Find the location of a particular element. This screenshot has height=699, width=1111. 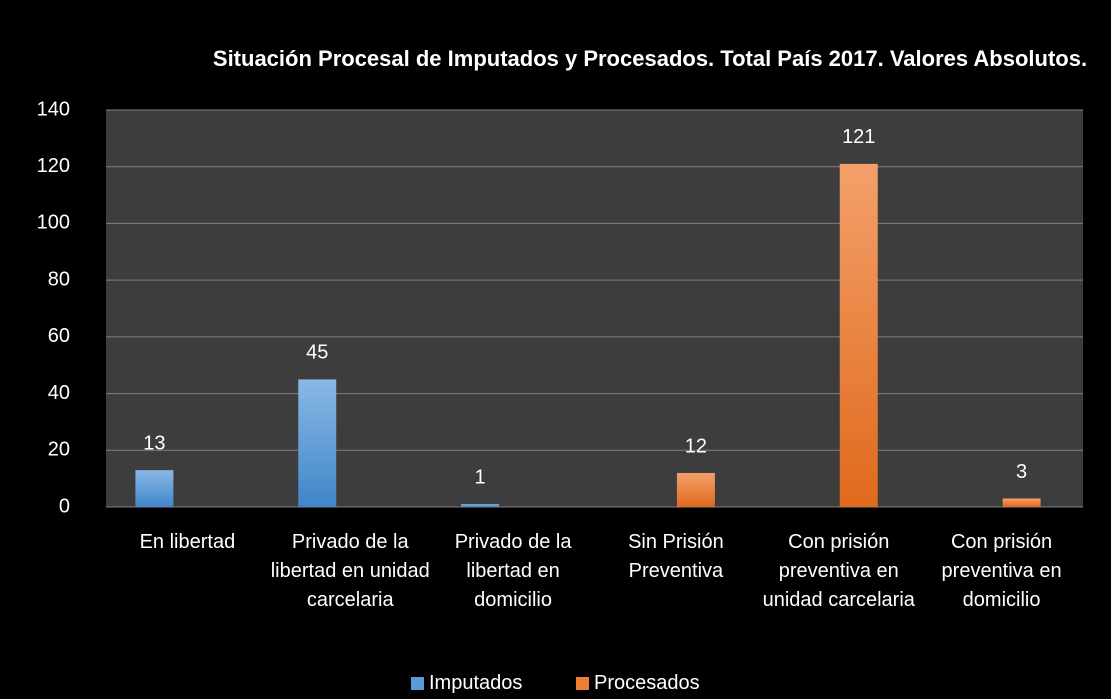

y-tick-label: 0 is located at coordinates (64, 506).